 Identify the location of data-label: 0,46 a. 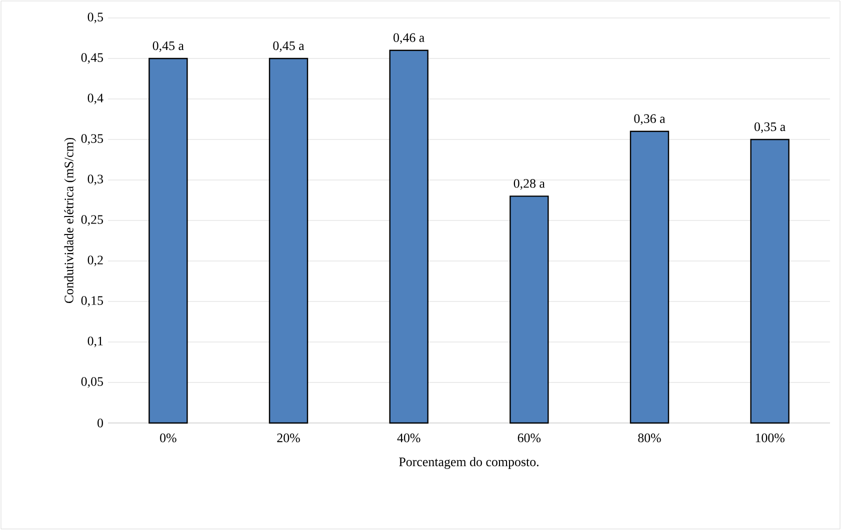
(409, 38).